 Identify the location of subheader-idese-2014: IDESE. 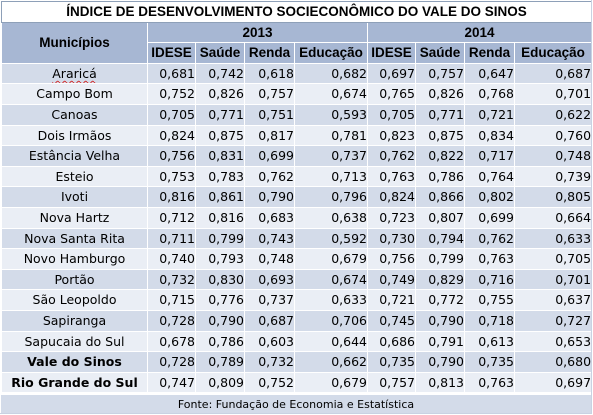
(391, 53).